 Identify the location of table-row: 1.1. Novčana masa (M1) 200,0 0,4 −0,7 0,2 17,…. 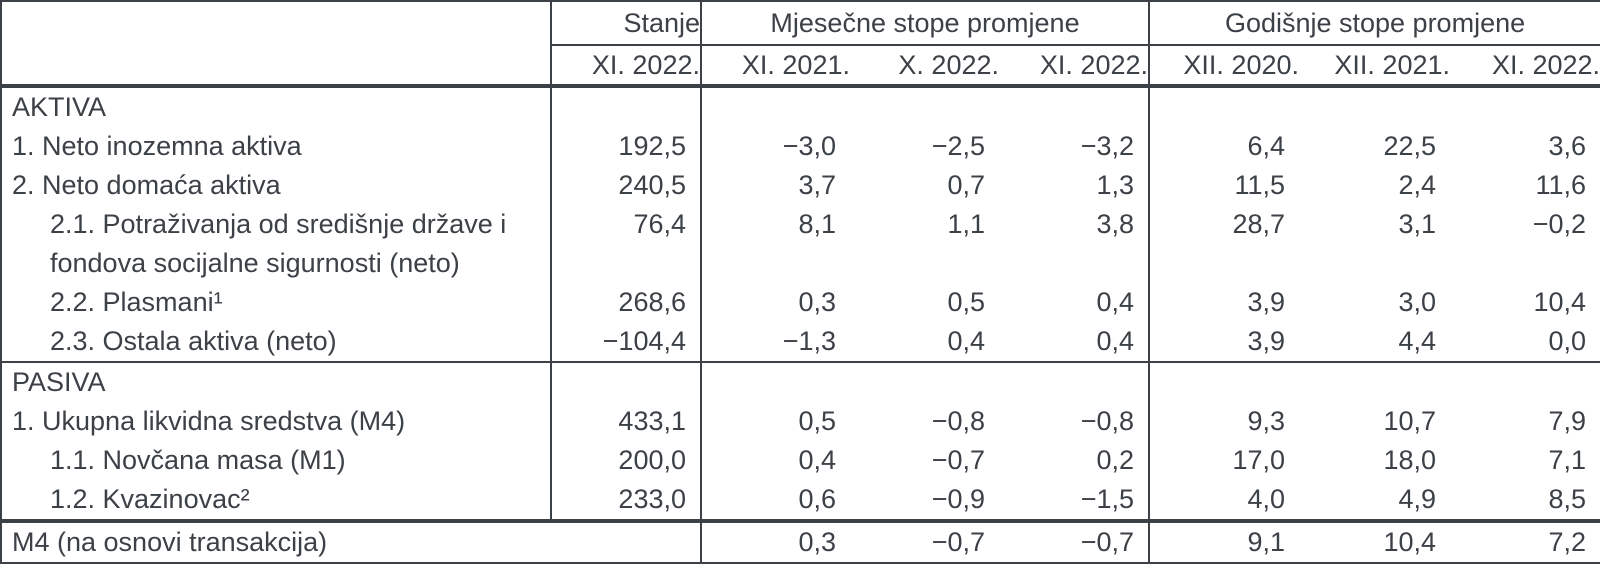
(800, 460).